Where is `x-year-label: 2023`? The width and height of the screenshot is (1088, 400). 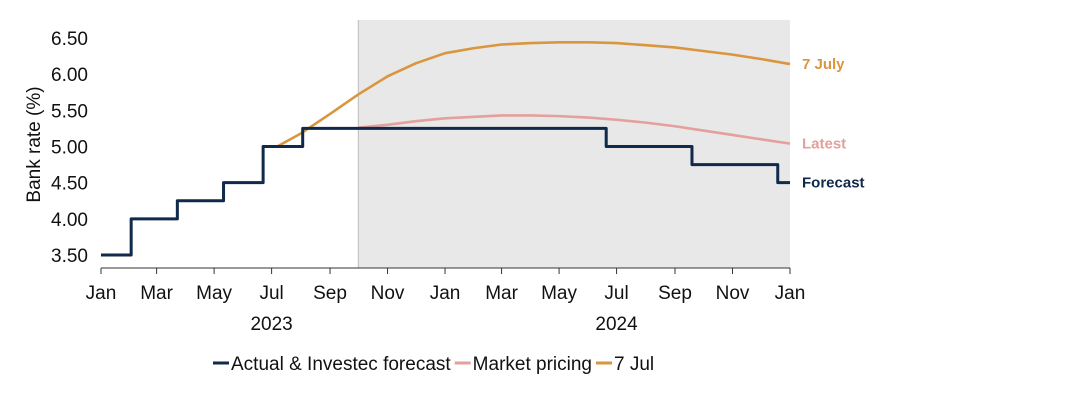
x-year-label: 2023 is located at coordinates (271, 324).